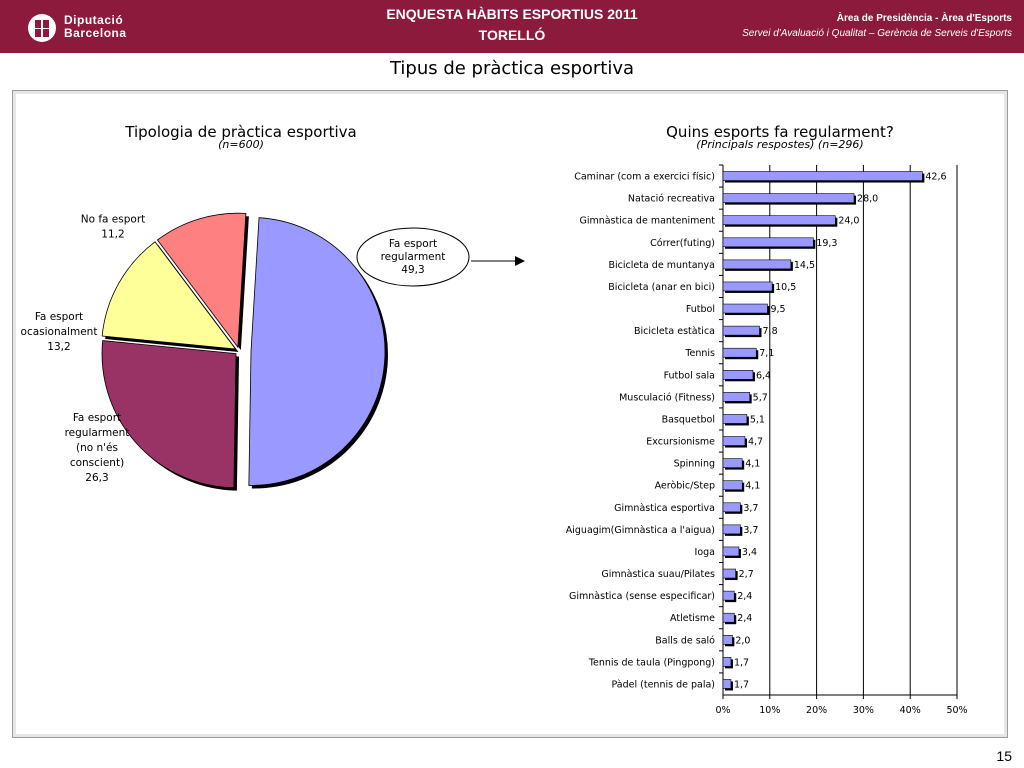 The height and width of the screenshot is (768, 1024). What do you see at coordinates (112, 235) in the screenshot?
I see `pie-slice-value: 11,2` at bounding box center [112, 235].